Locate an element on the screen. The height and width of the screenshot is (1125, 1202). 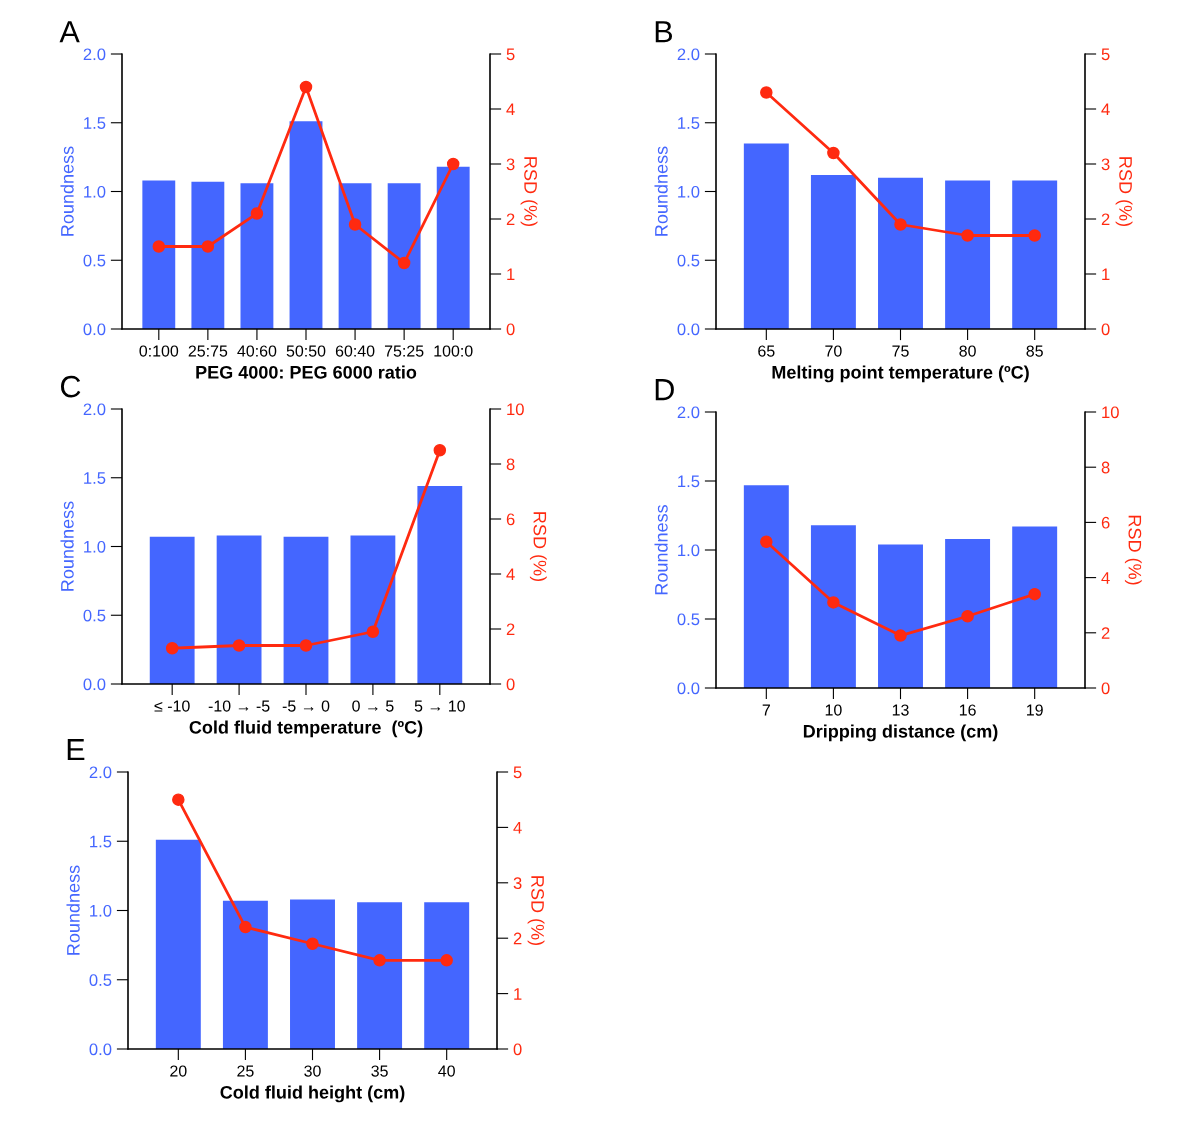
x-tick-label: 0:100 is located at coordinates (159, 351).